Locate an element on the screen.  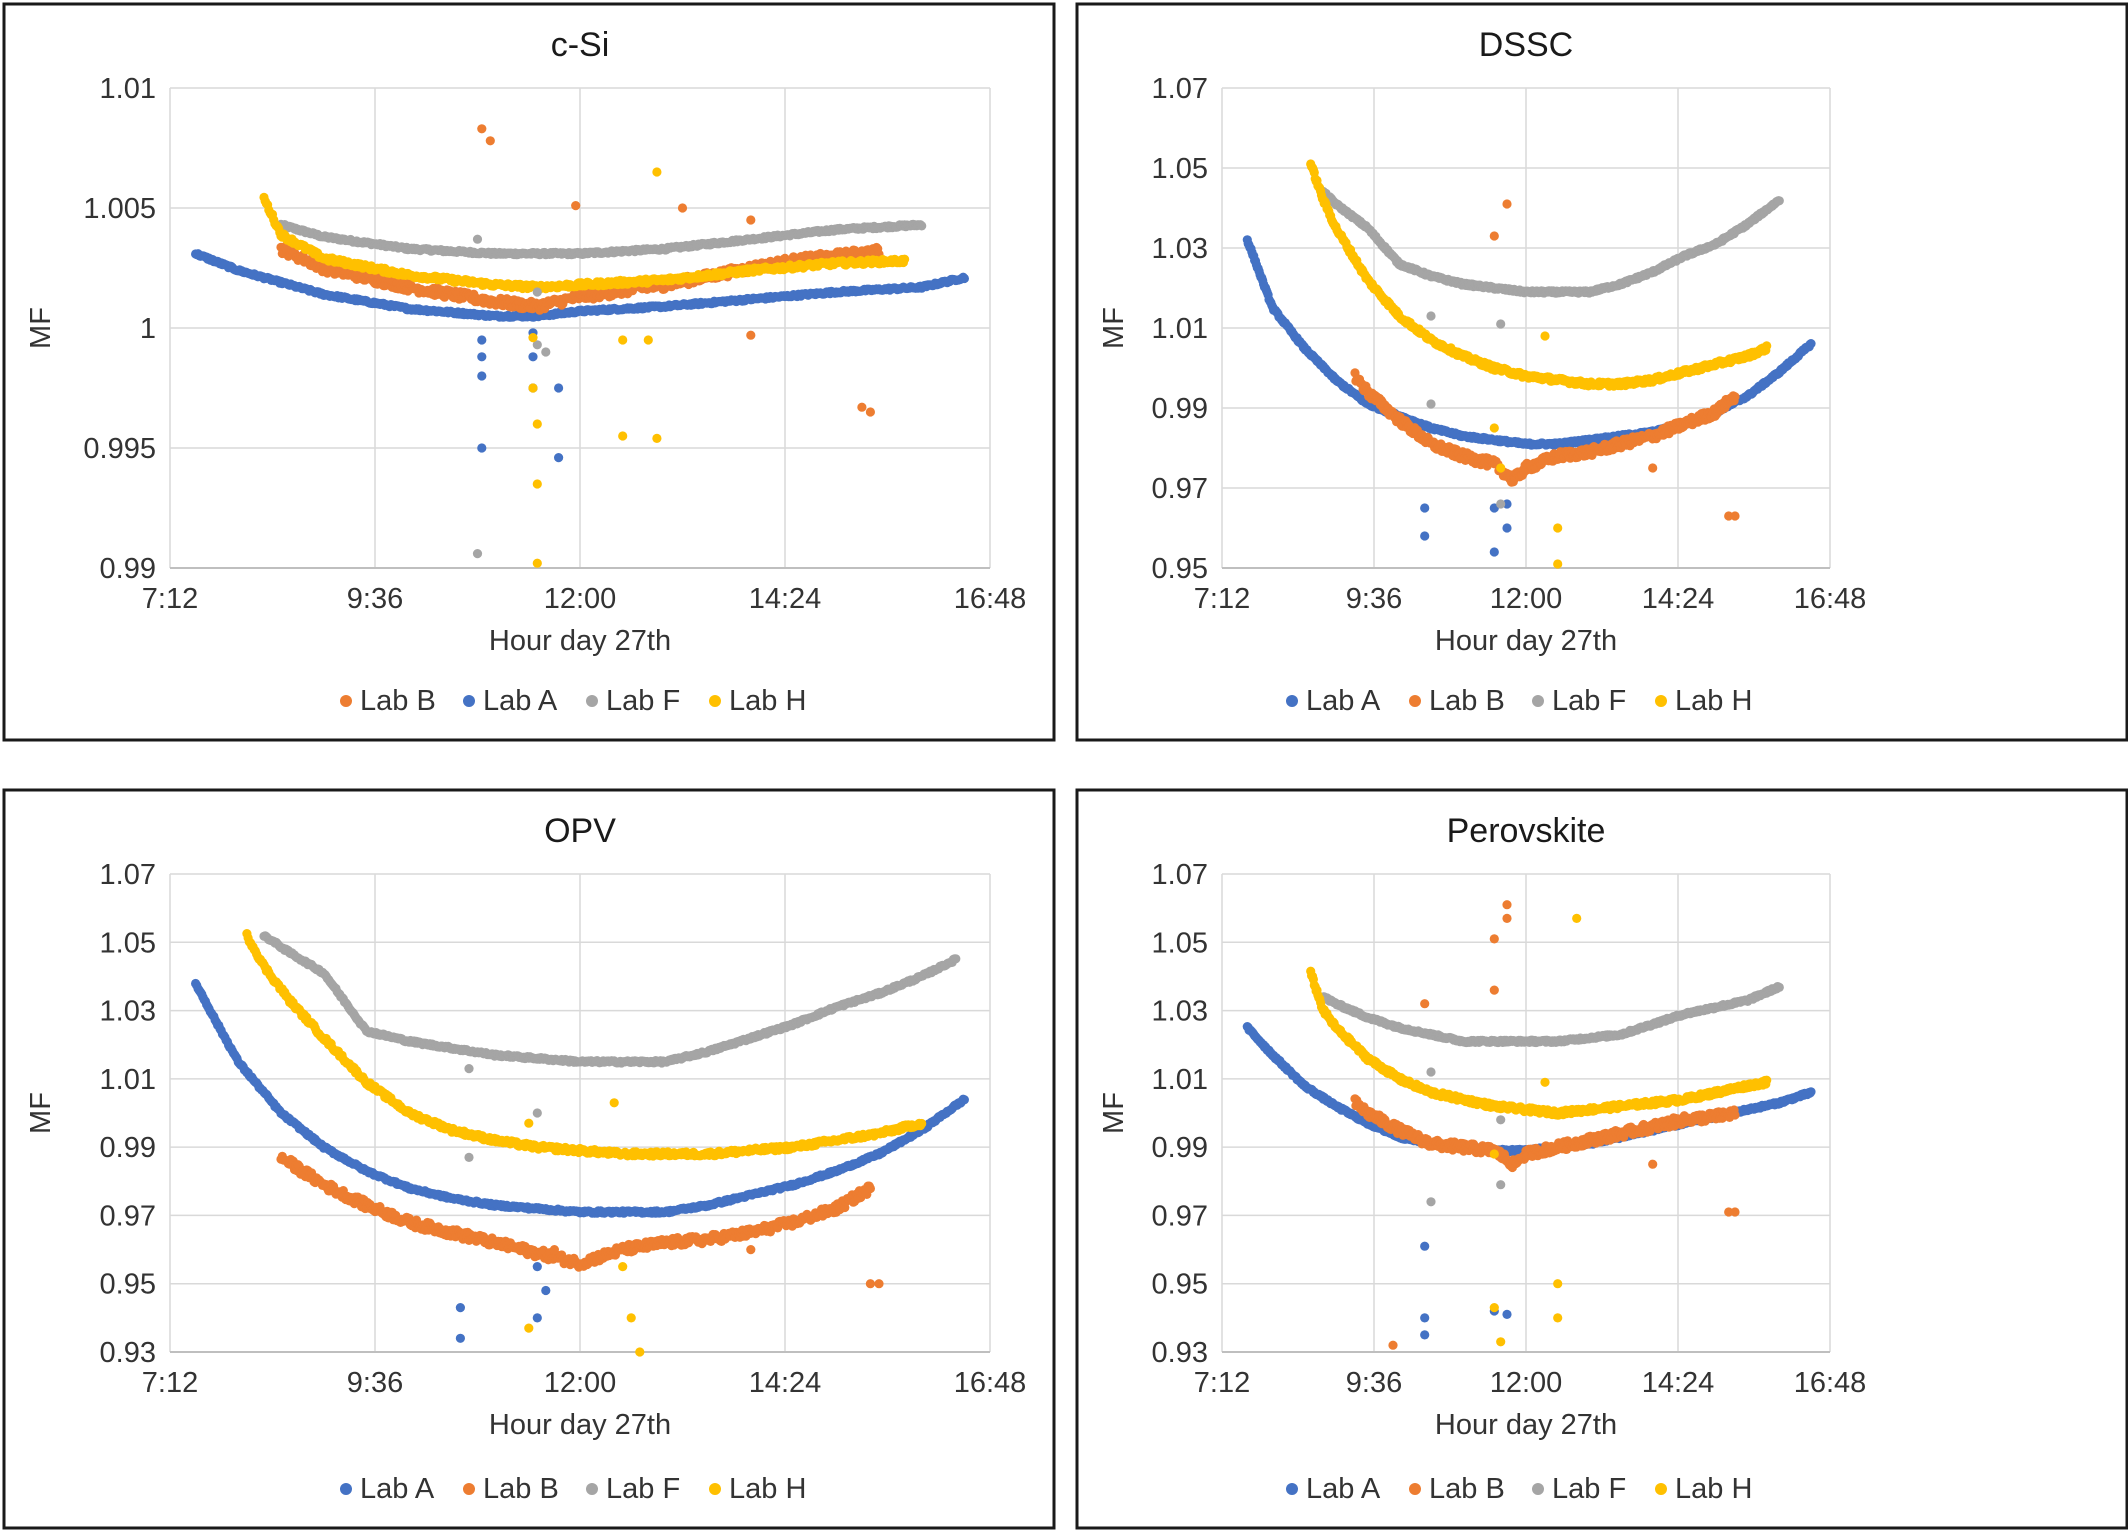
y-tick-label: 0.93 is located at coordinates (128, 1353).